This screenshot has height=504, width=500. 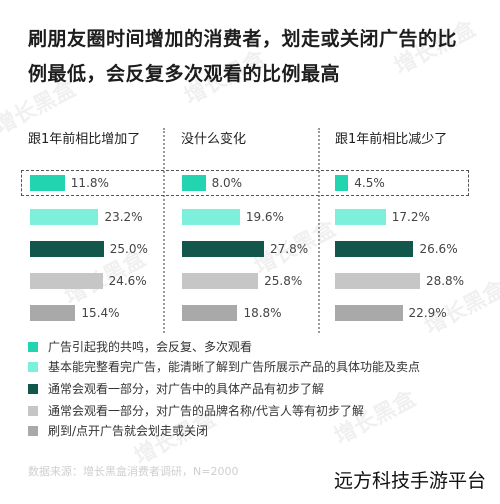 I want to click on legend-label: 刷到/点开广告就会划走或关闭, so click(x=128, y=431).